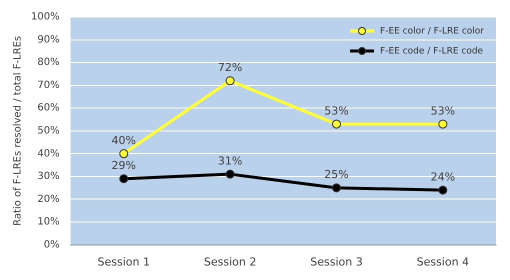 The height and width of the screenshot is (280, 510). Describe the element at coordinates (18, 131) in the screenshot. I see `y-axis-title: Ratio of F-LREs resolved / total F-LREs` at that location.